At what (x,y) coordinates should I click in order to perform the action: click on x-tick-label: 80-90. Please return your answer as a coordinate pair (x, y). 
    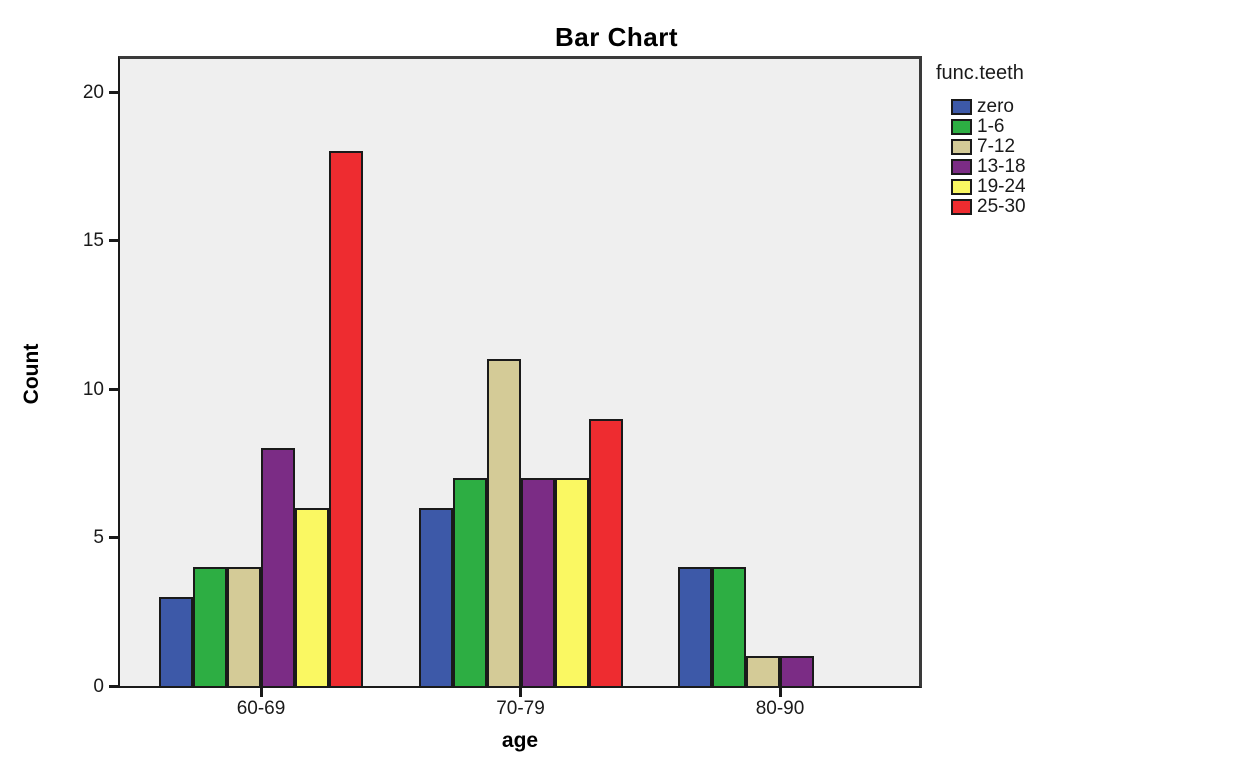
    Looking at the image, I should click on (780, 708).